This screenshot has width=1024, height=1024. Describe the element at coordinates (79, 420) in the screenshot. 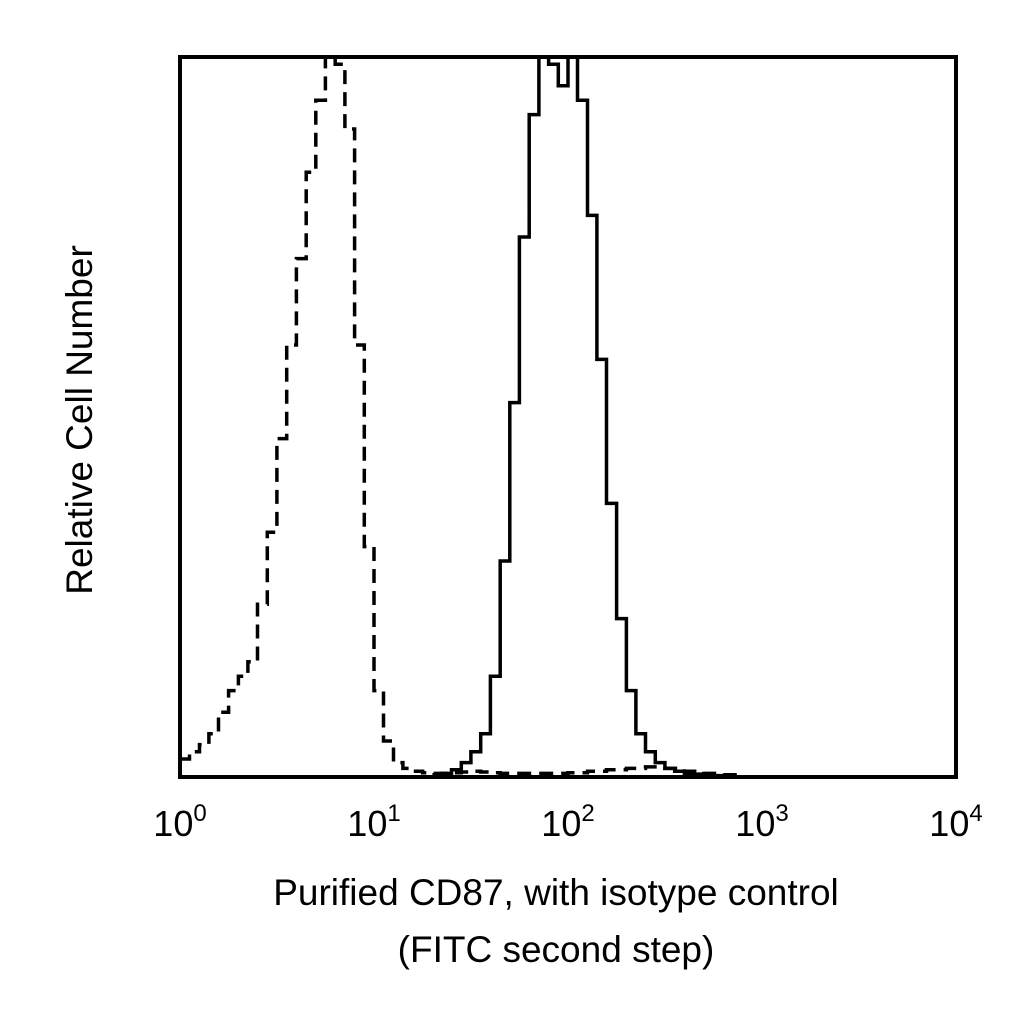

I see `y-axis-label: Relative Cell Number` at that location.